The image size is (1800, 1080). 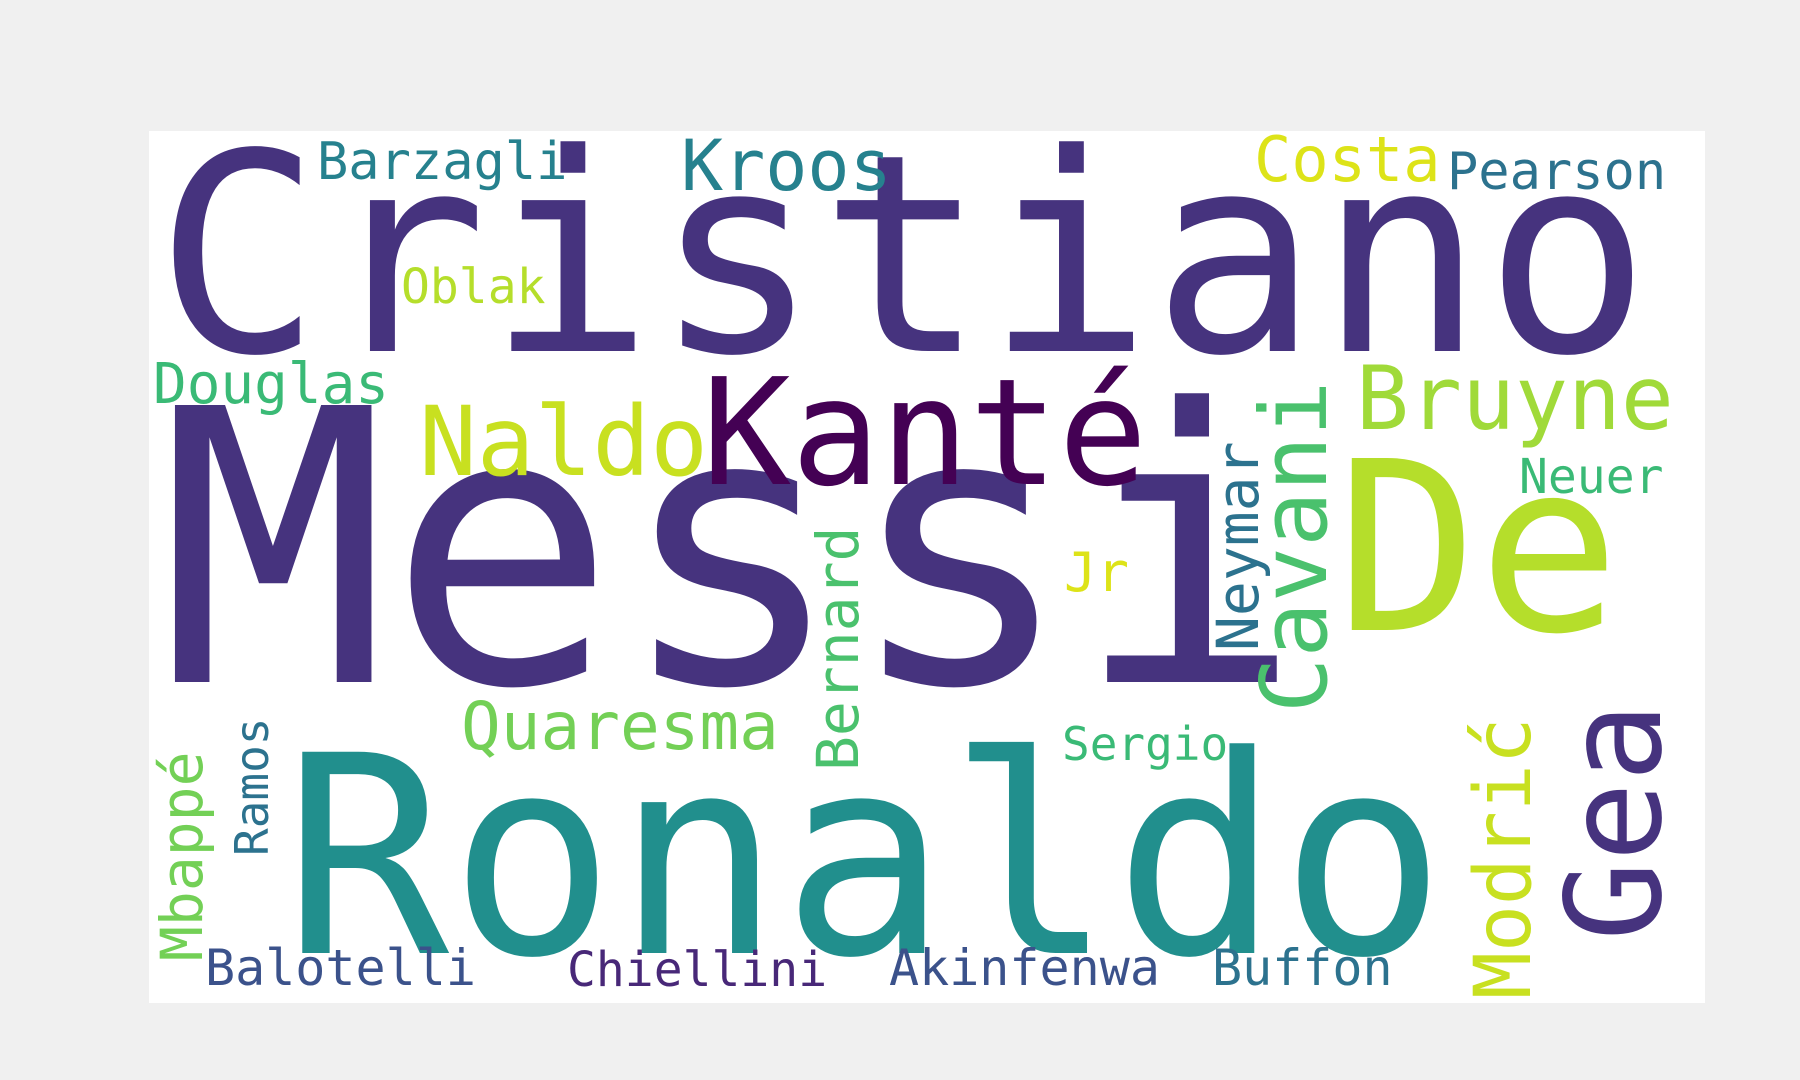 I want to click on word-jr: Jr, so click(x=1097, y=572).